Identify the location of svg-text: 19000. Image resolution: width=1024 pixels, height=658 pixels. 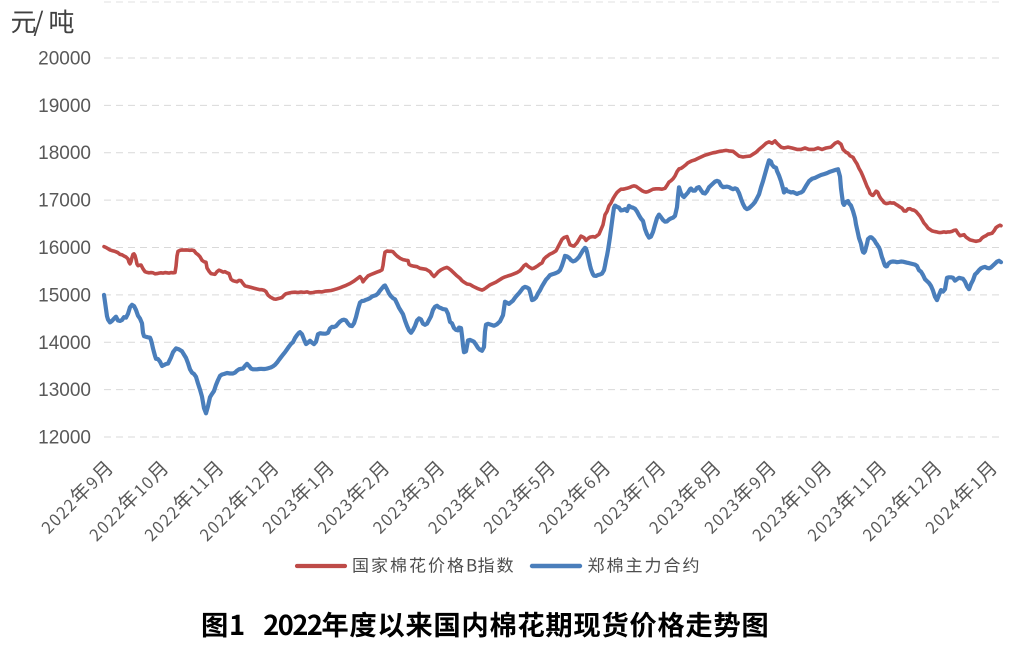
(64, 106).